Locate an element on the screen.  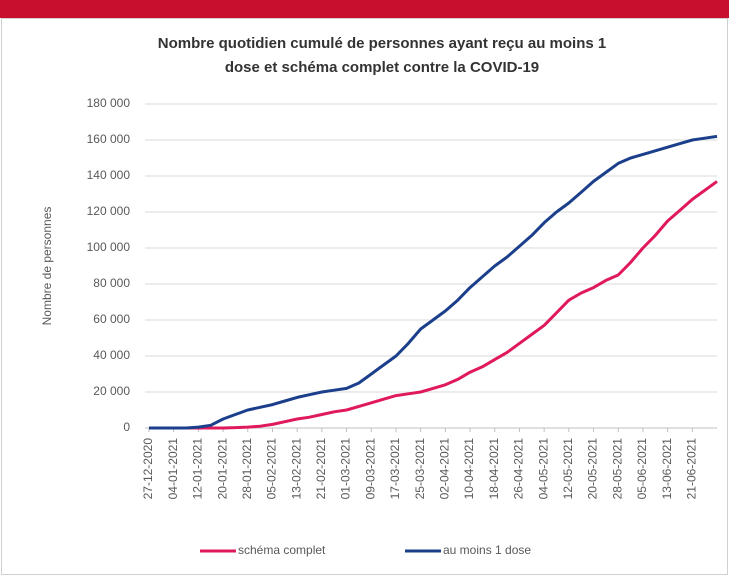
header-bar is located at coordinates (364, 9).